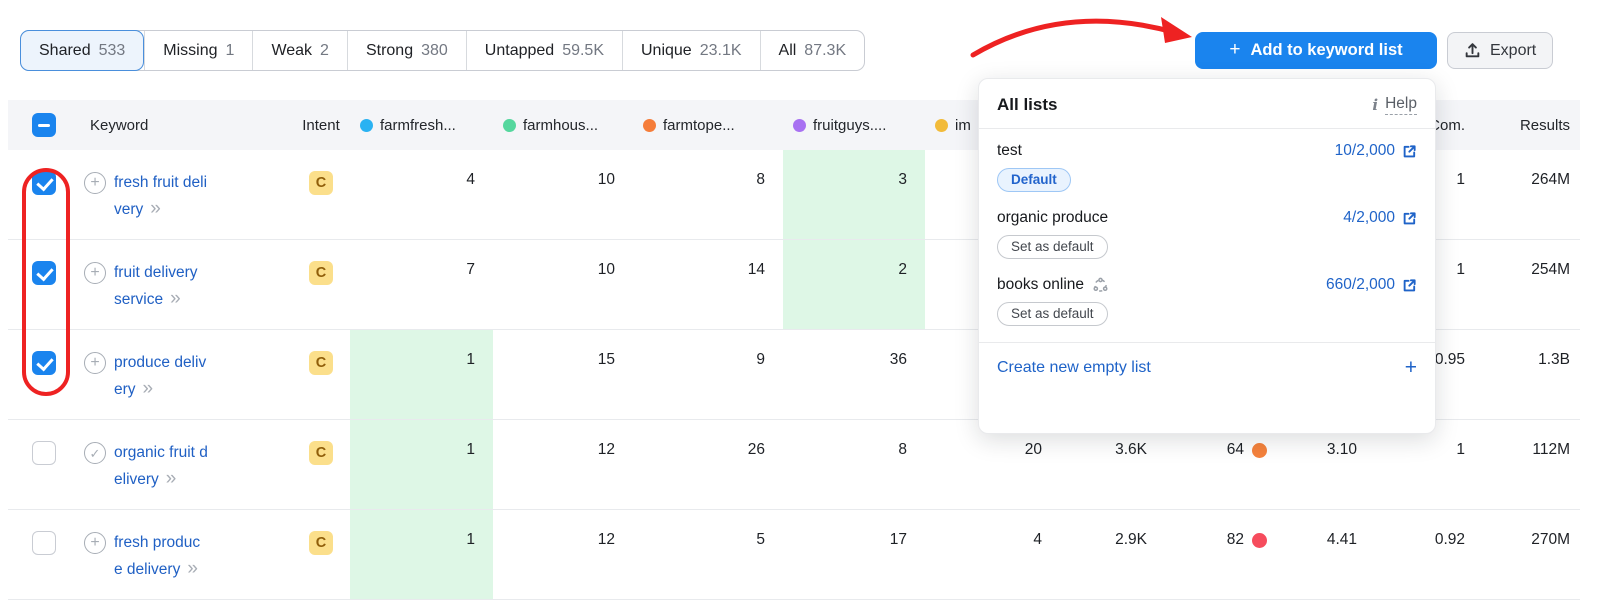  Describe the element at coordinates (1380, 218) in the screenshot. I see `list-usage-link: 4/2,000` at that location.